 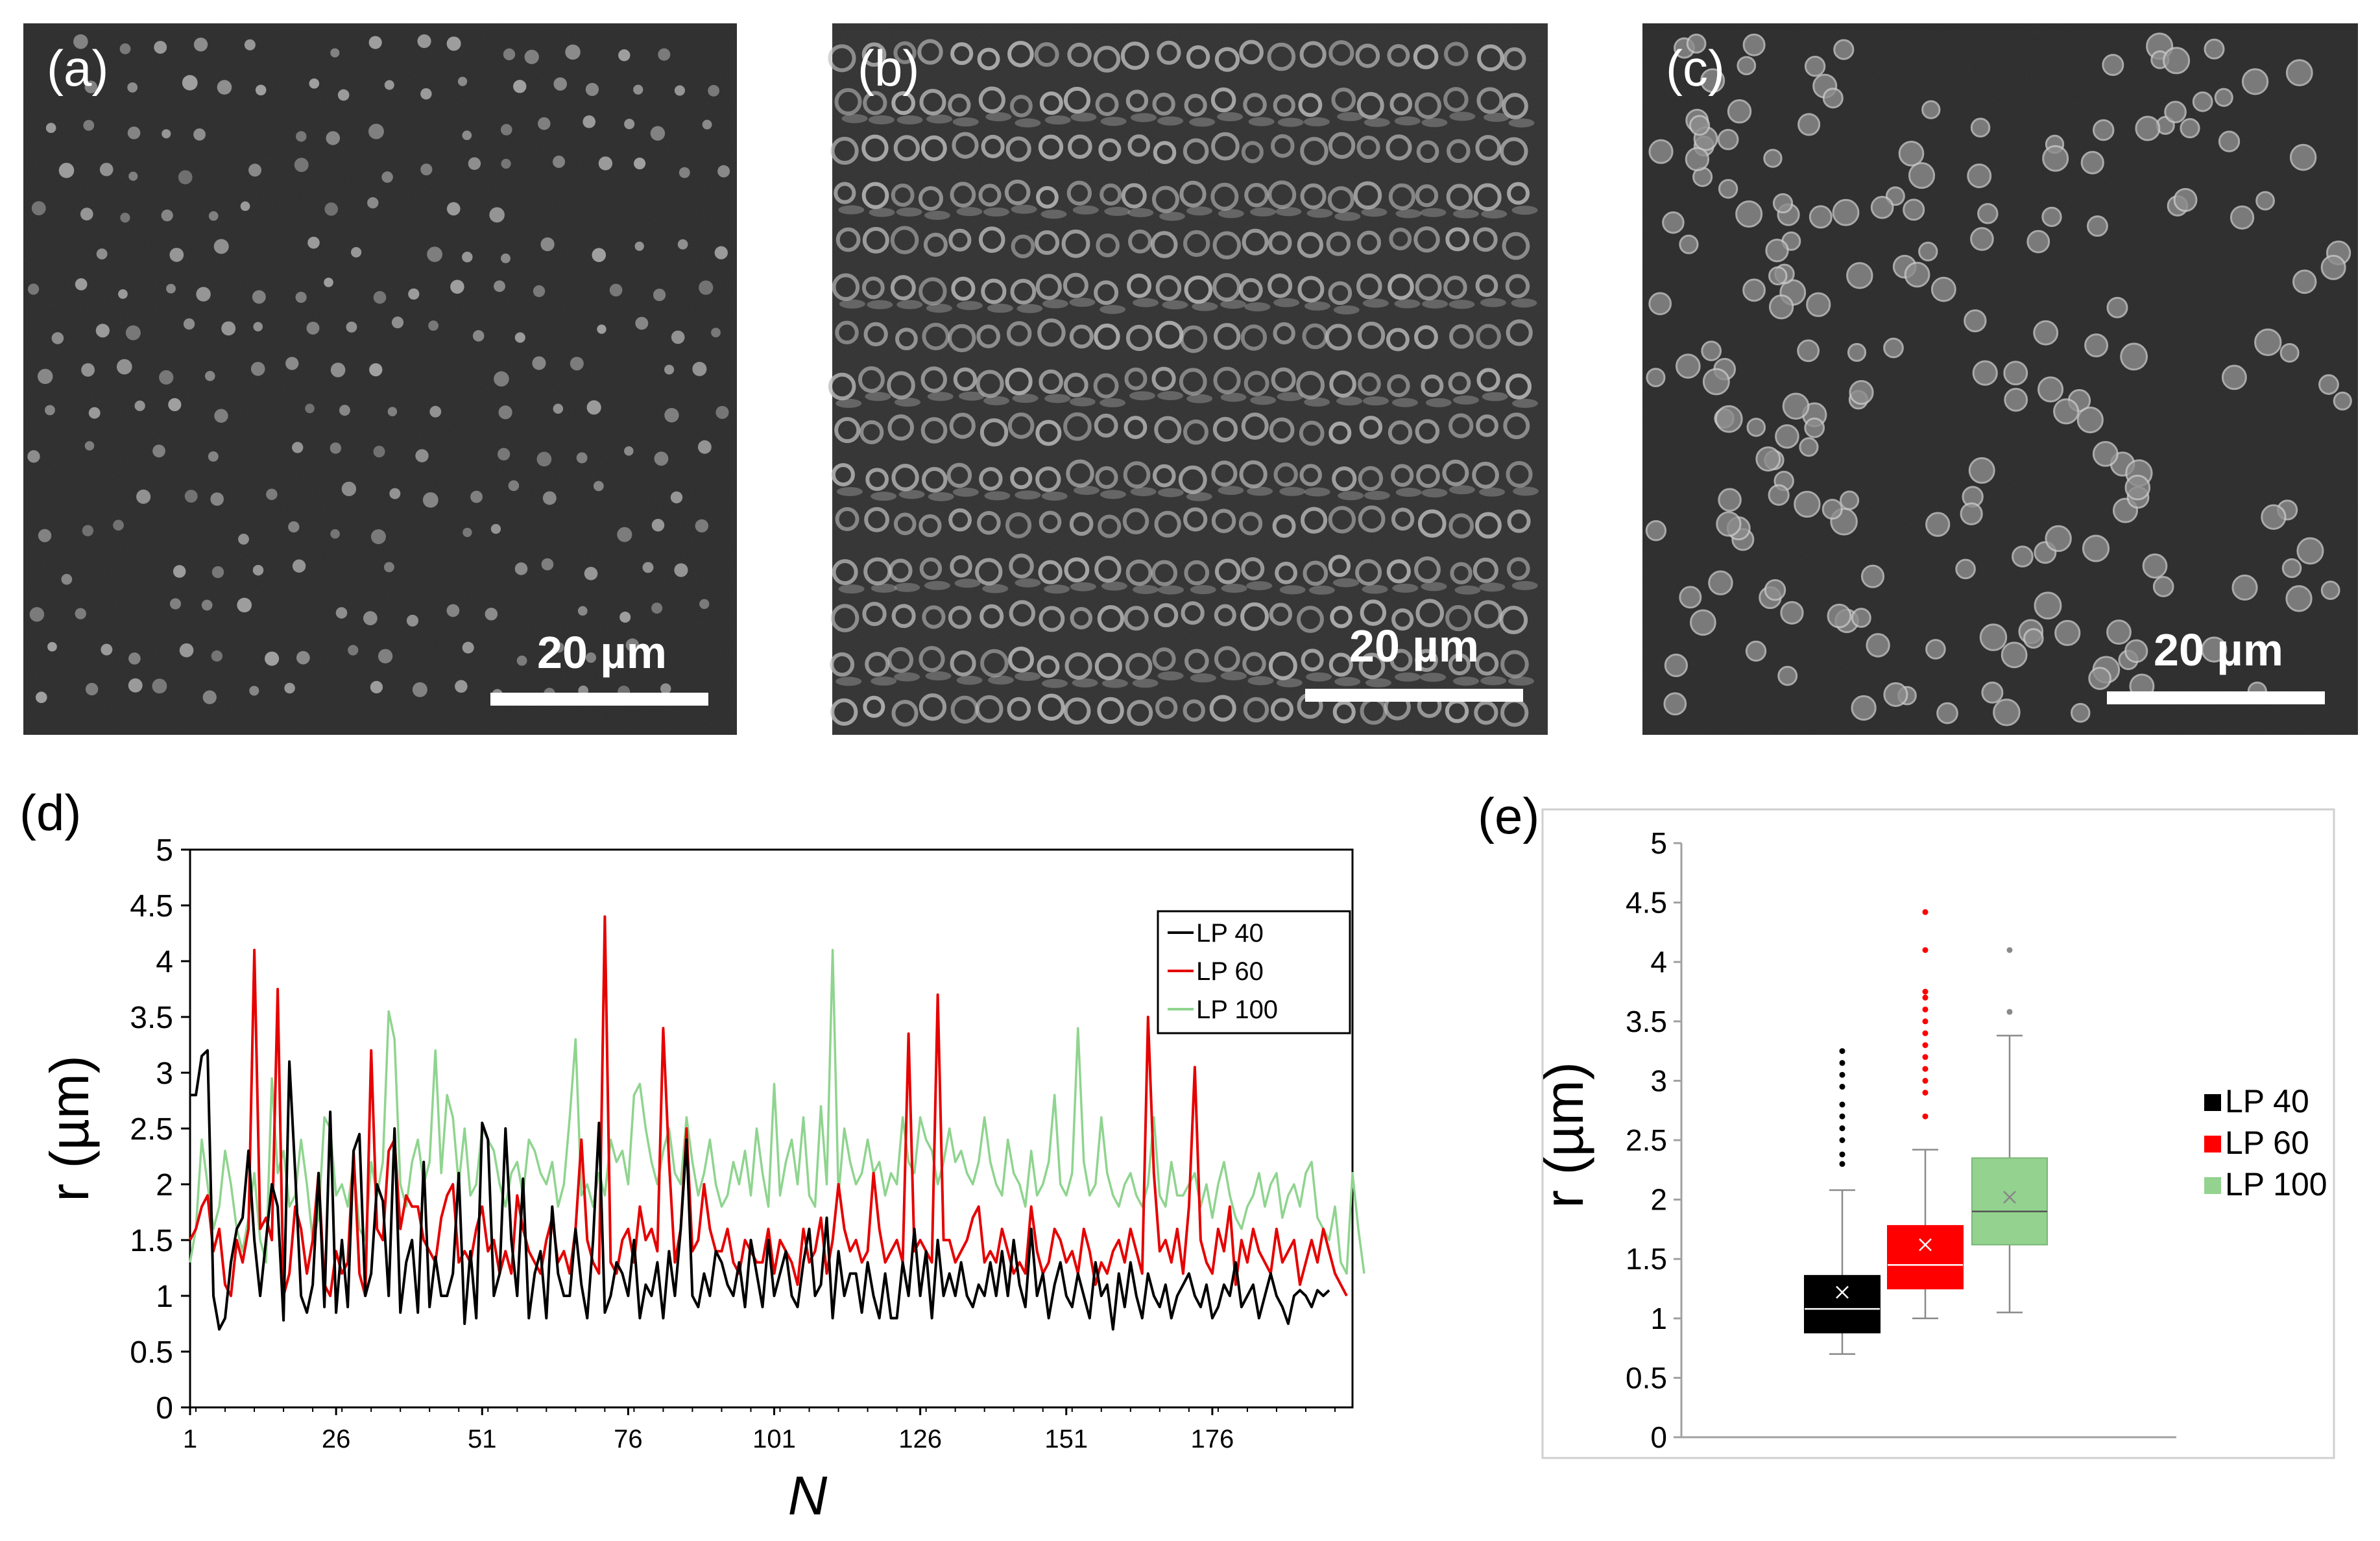 What do you see at coordinates (1998, 379) in the screenshot?
I see `sem-spots-c` at bounding box center [1998, 379].